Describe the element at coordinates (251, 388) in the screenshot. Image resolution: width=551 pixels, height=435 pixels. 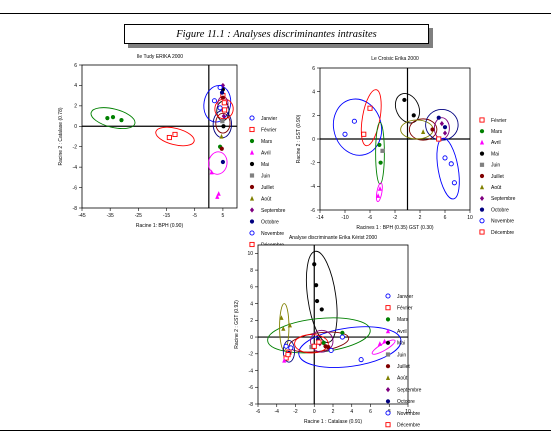
I see `y-tick-label: -6` at that location.